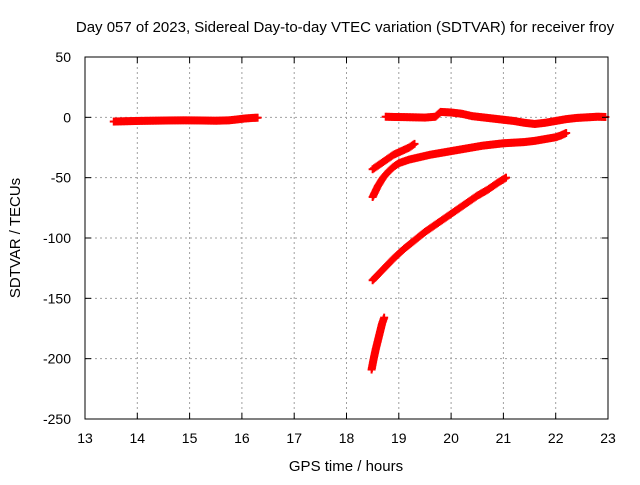 Image resolution: width=640 pixels, height=485 pixels. Describe the element at coordinates (556, 438) in the screenshot. I see `x-tick-label: 22` at that location.